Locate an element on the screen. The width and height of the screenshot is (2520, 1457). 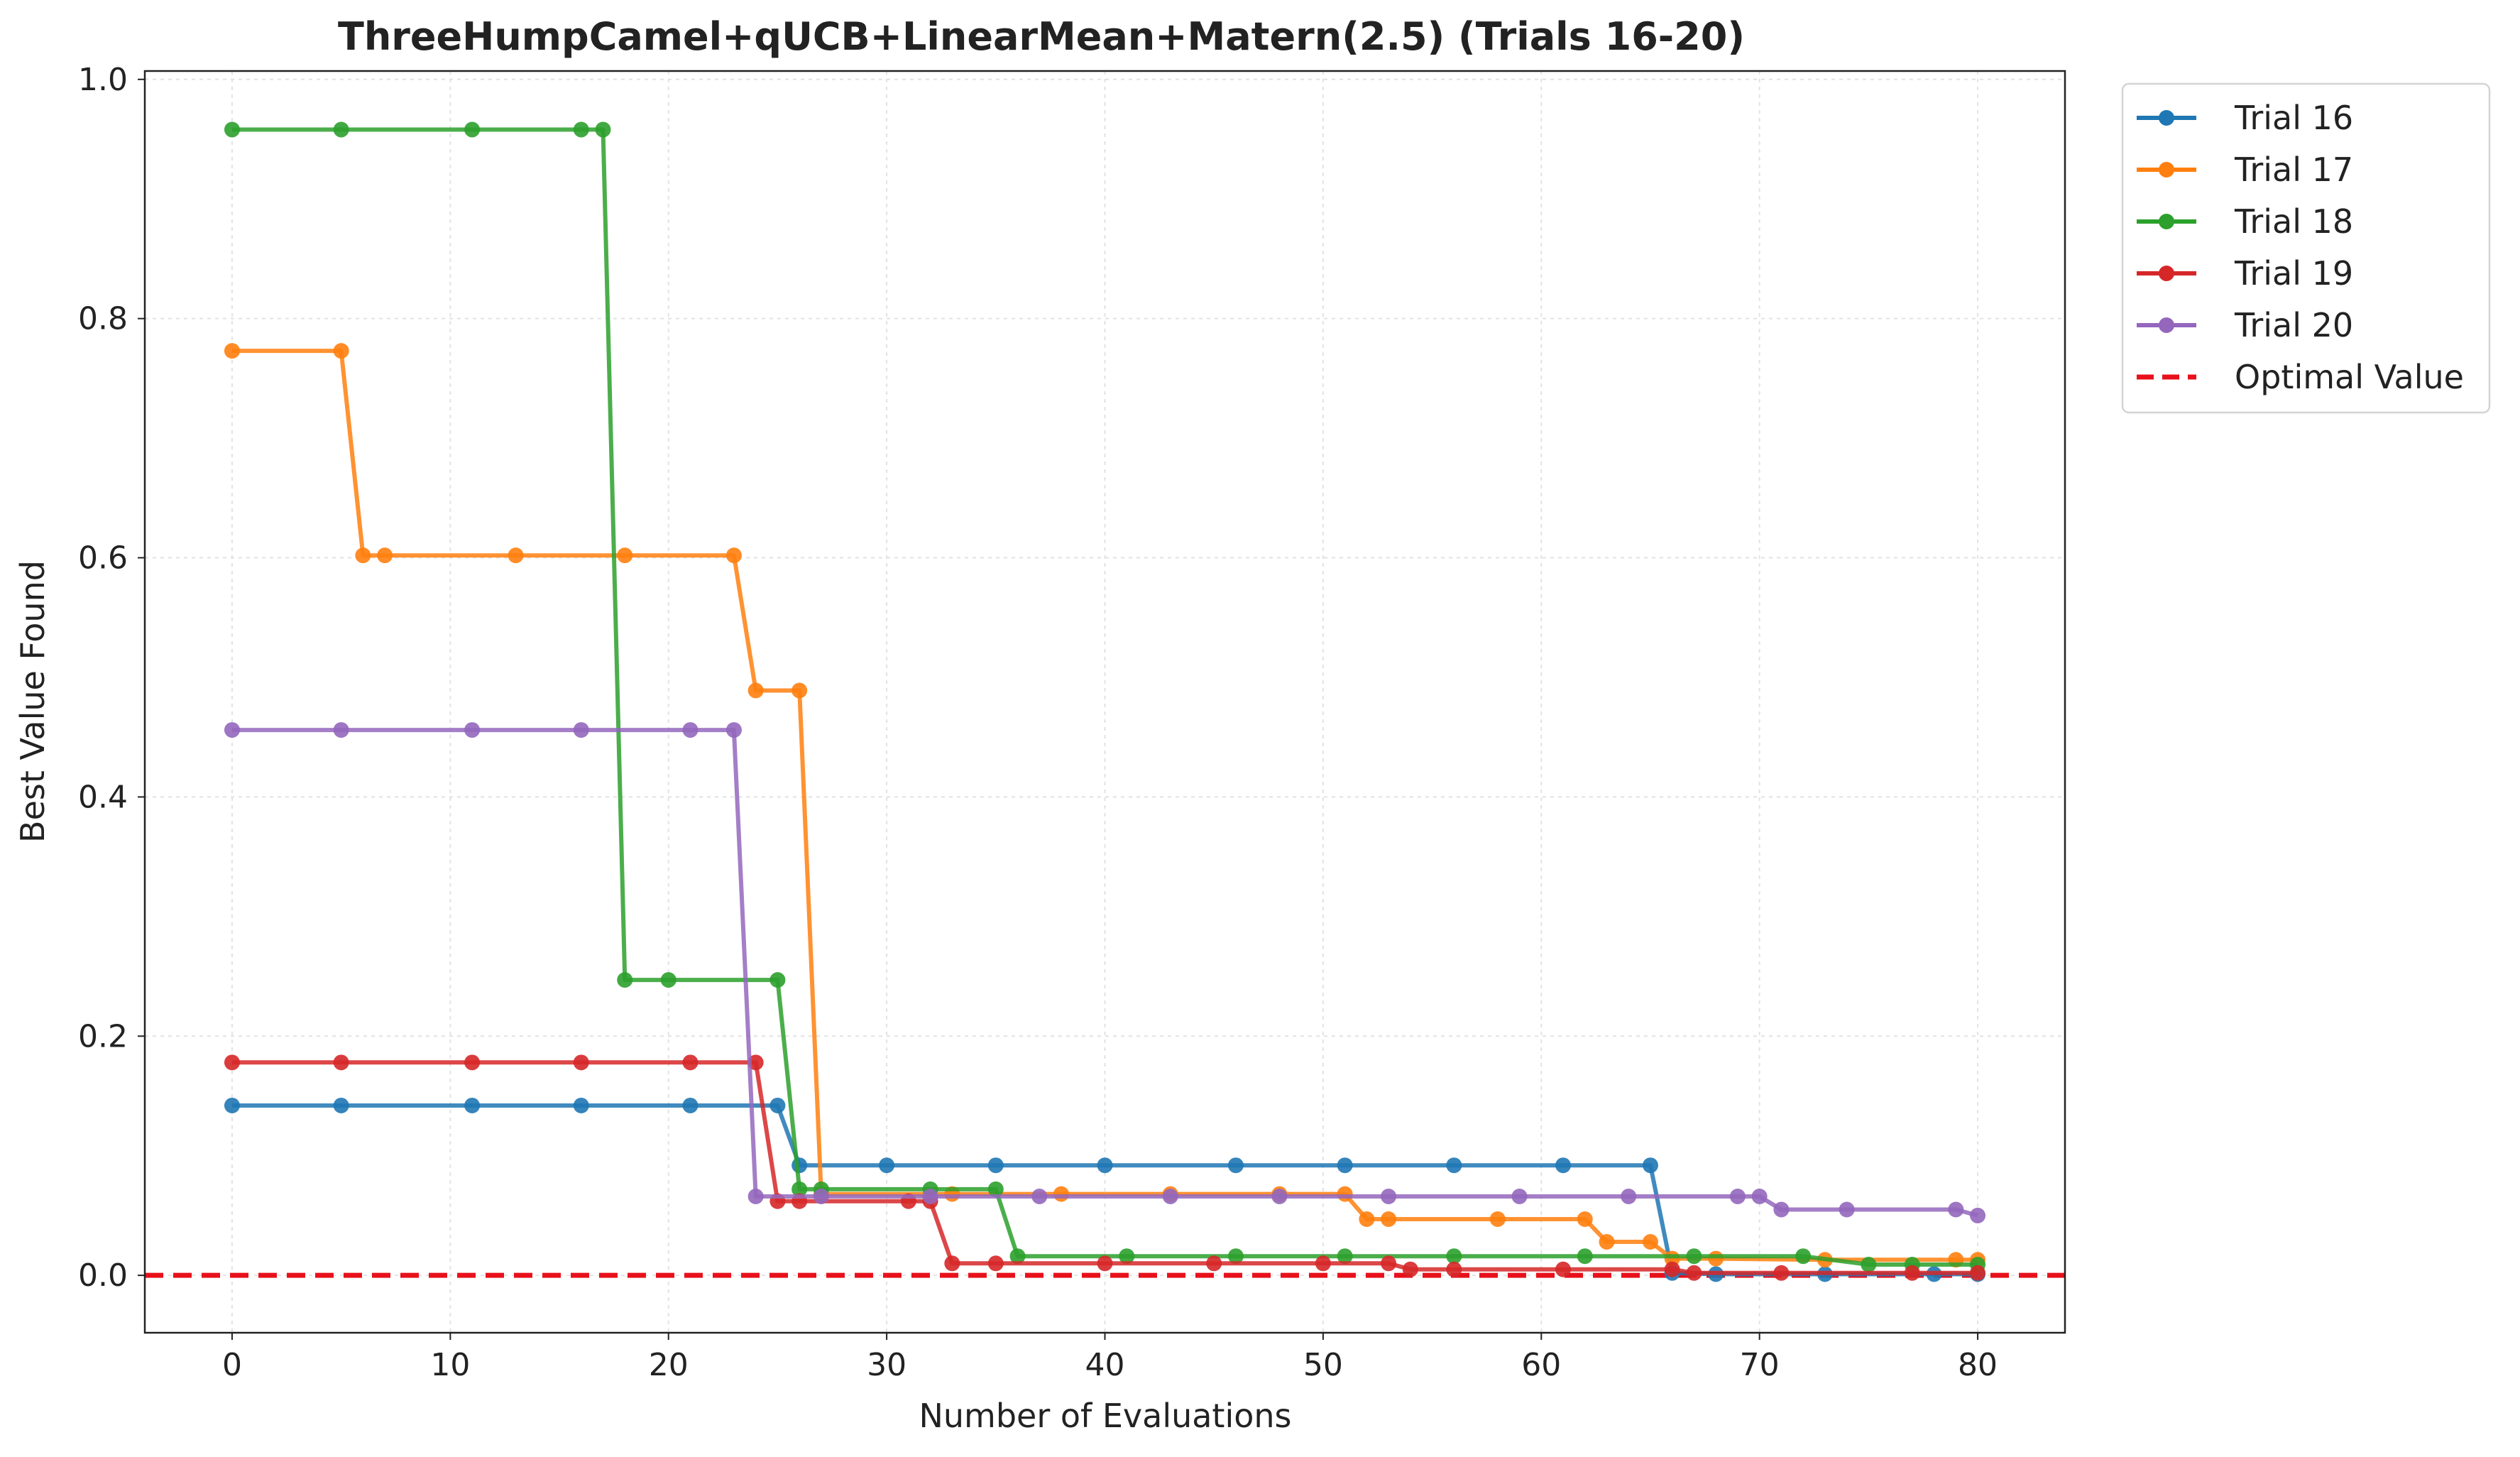
x-tick-label: 80 is located at coordinates (1978, 1365).